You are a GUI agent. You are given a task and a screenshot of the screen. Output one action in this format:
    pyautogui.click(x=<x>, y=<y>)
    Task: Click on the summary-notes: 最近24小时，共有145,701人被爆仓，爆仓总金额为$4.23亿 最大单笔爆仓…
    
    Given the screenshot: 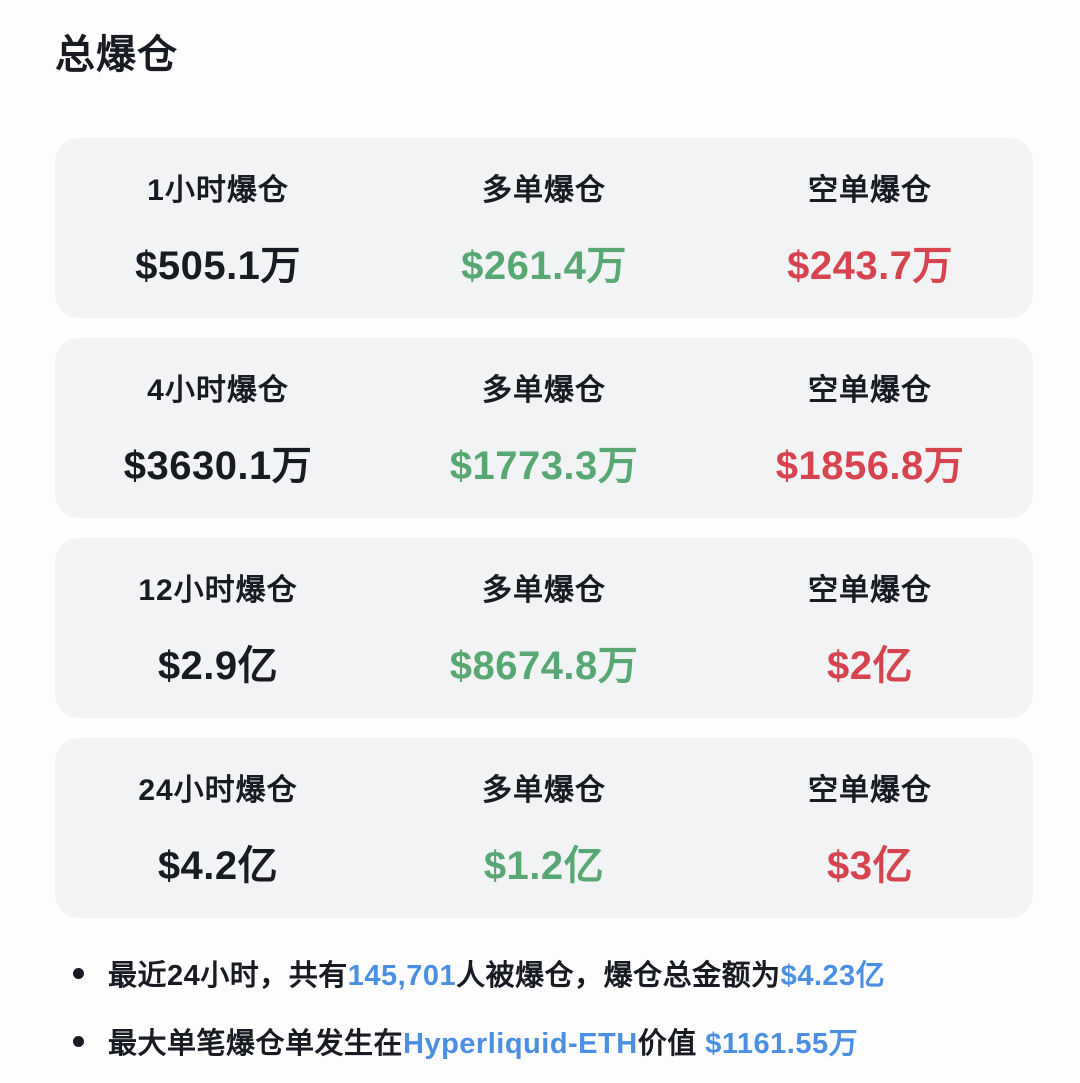 What is the action you would take?
    pyautogui.click(x=544, y=1007)
    